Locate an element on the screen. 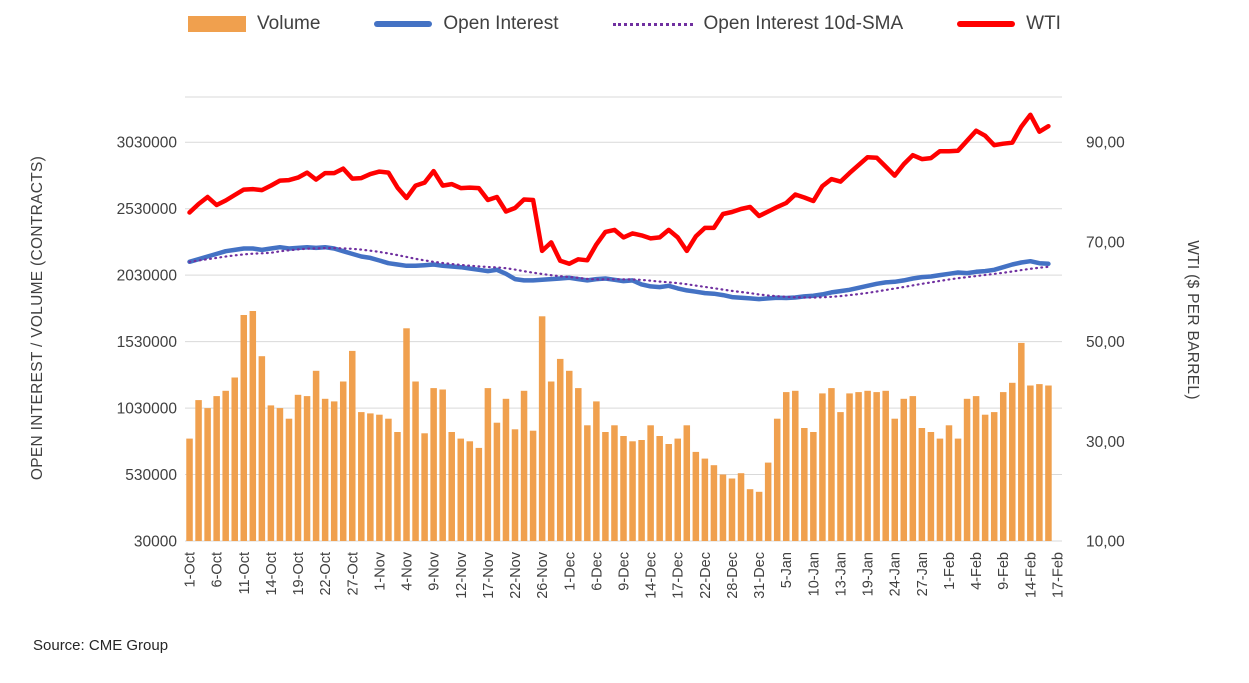 The height and width of the screenshot is (683, 1249). legend-label-wti: WTI is located at coordinates (1043, 23).